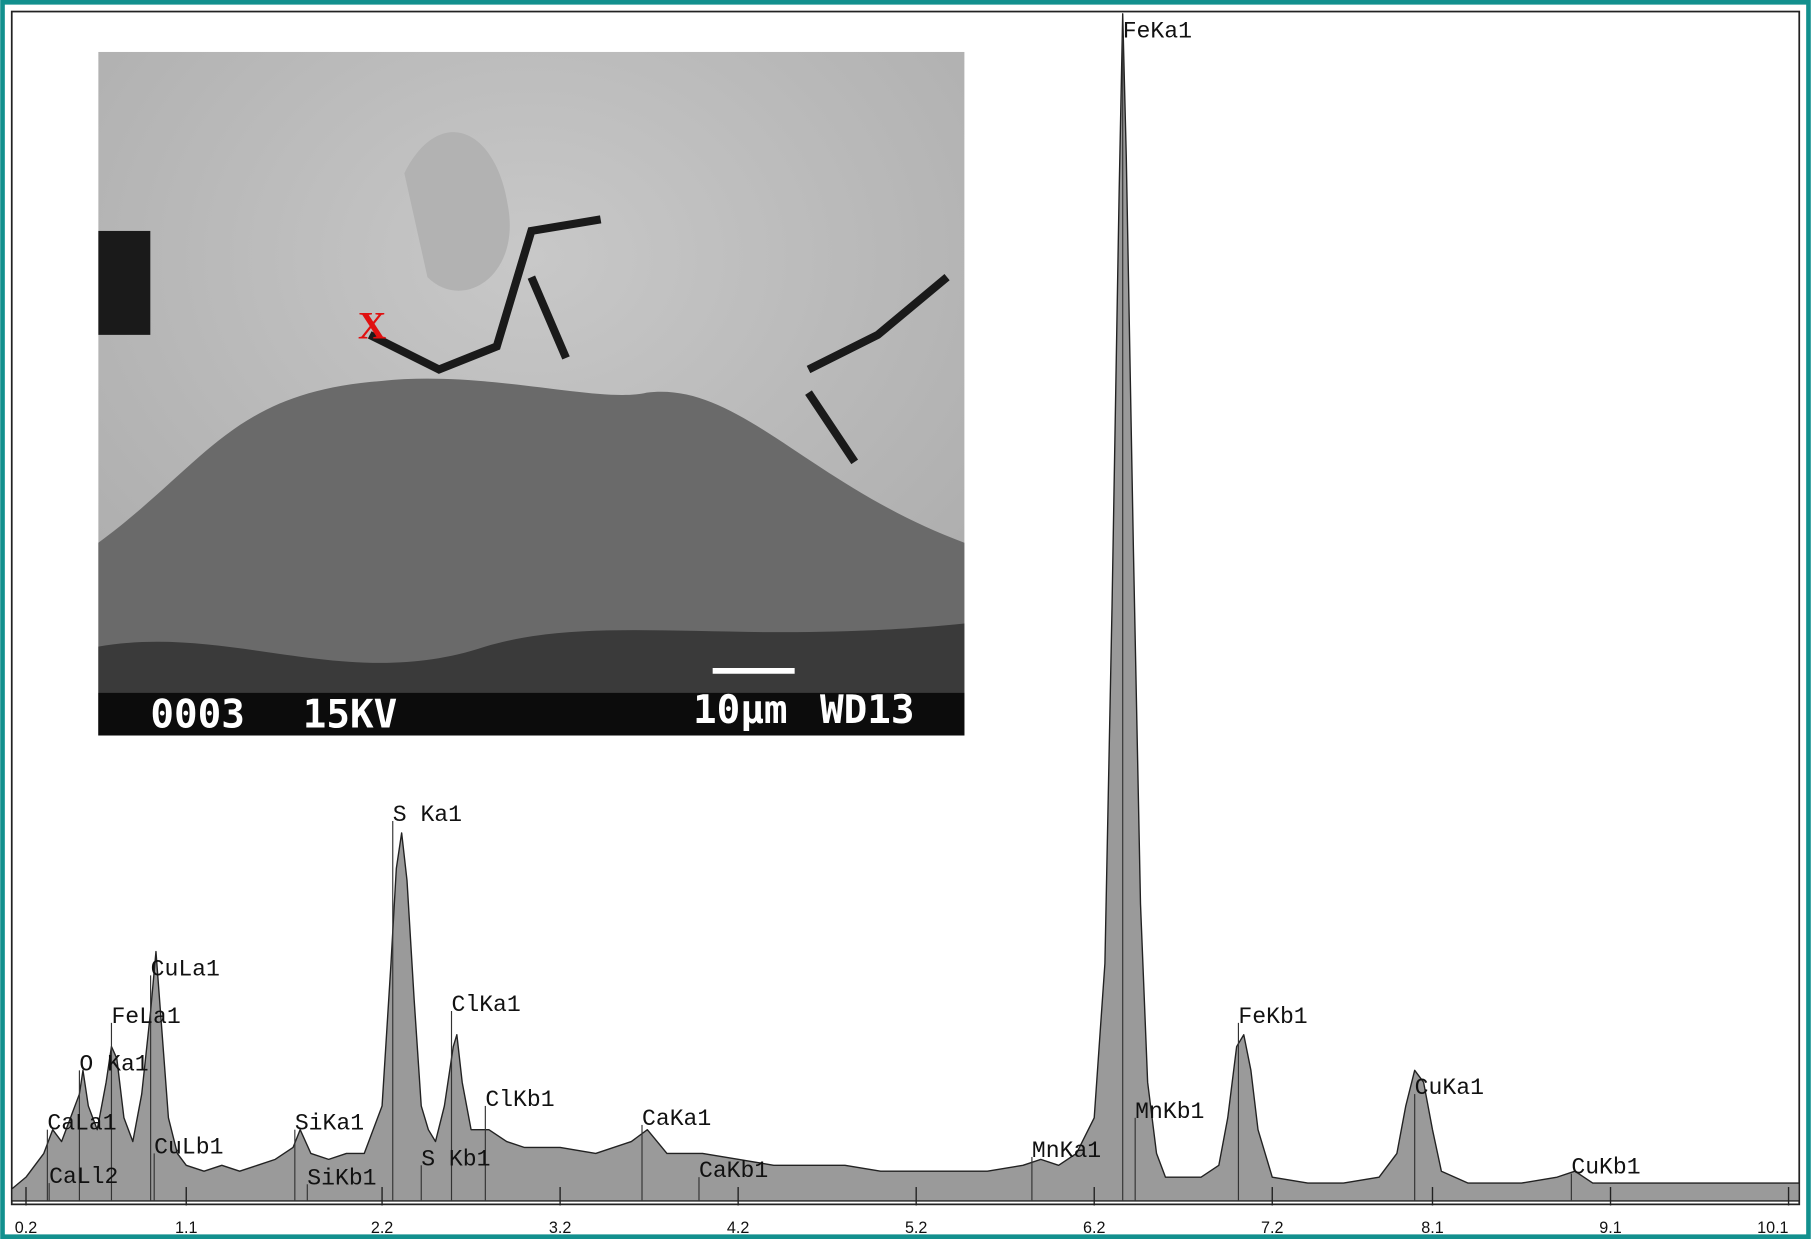 This screenshot has width=1811, height=1239. What do you see at coordinates (188, 1147) in the screenshot?
I see `peak-label: CuLb1` at bounding box center [188, 1147].